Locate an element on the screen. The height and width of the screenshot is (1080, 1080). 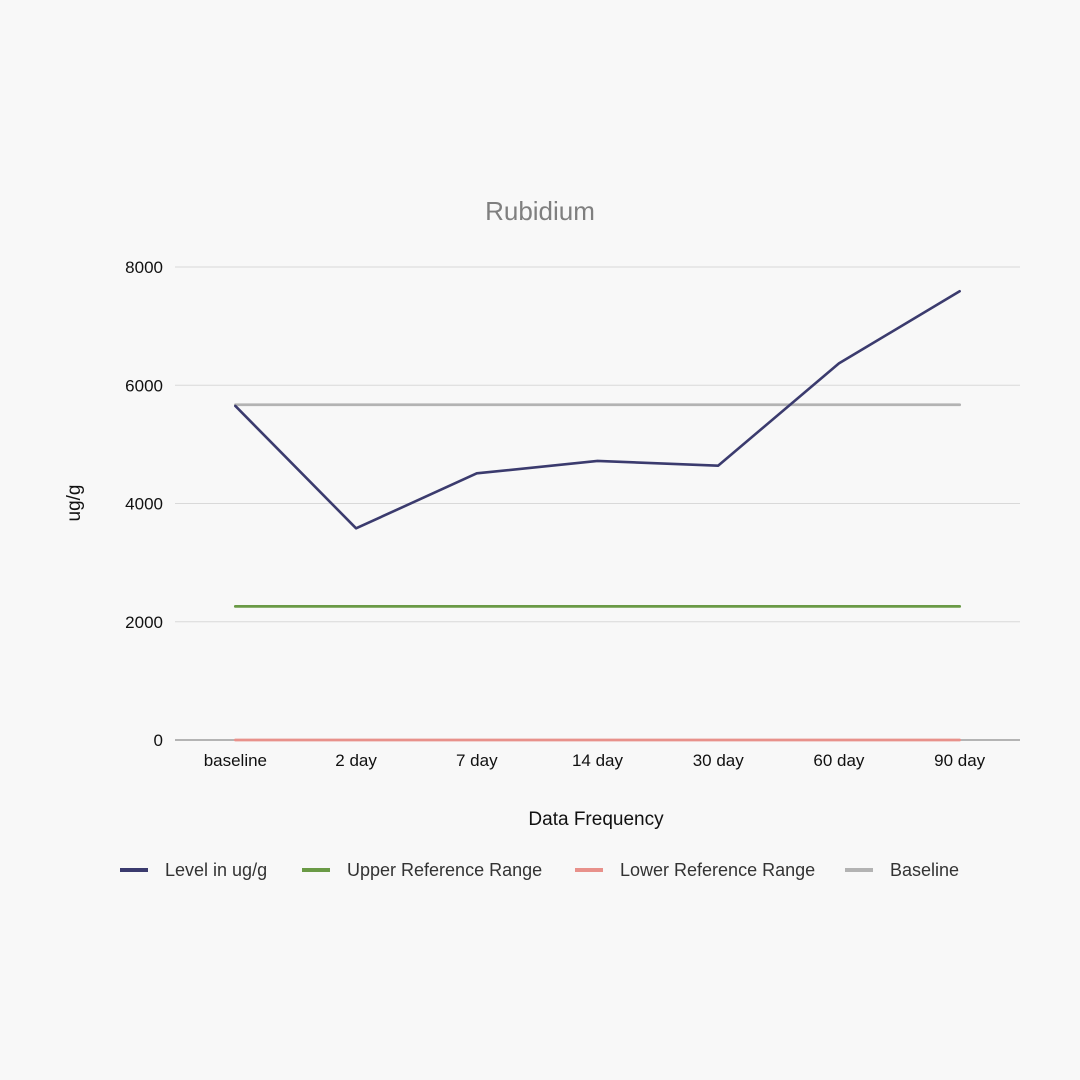
y-tick-label: 4000 is located at coordinates (144, 504).